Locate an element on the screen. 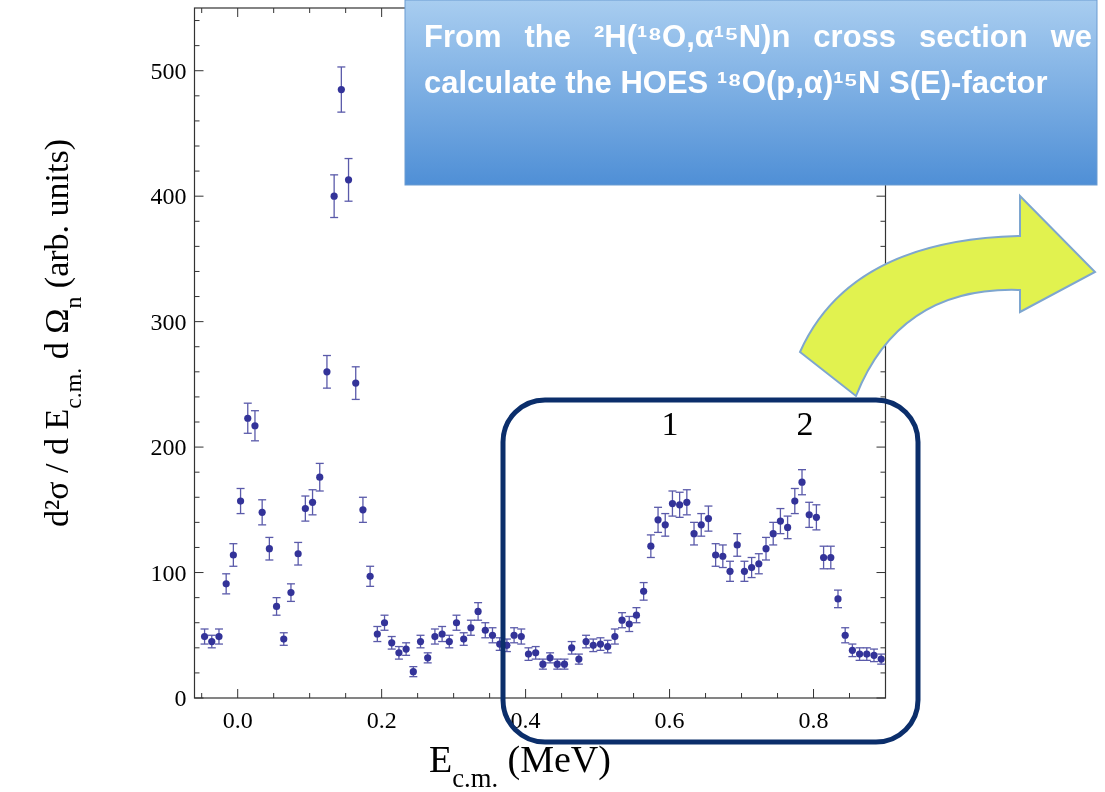  x-axis-title: E$_{c.m.}$ (MeV) is located at coordinates (520, 765).